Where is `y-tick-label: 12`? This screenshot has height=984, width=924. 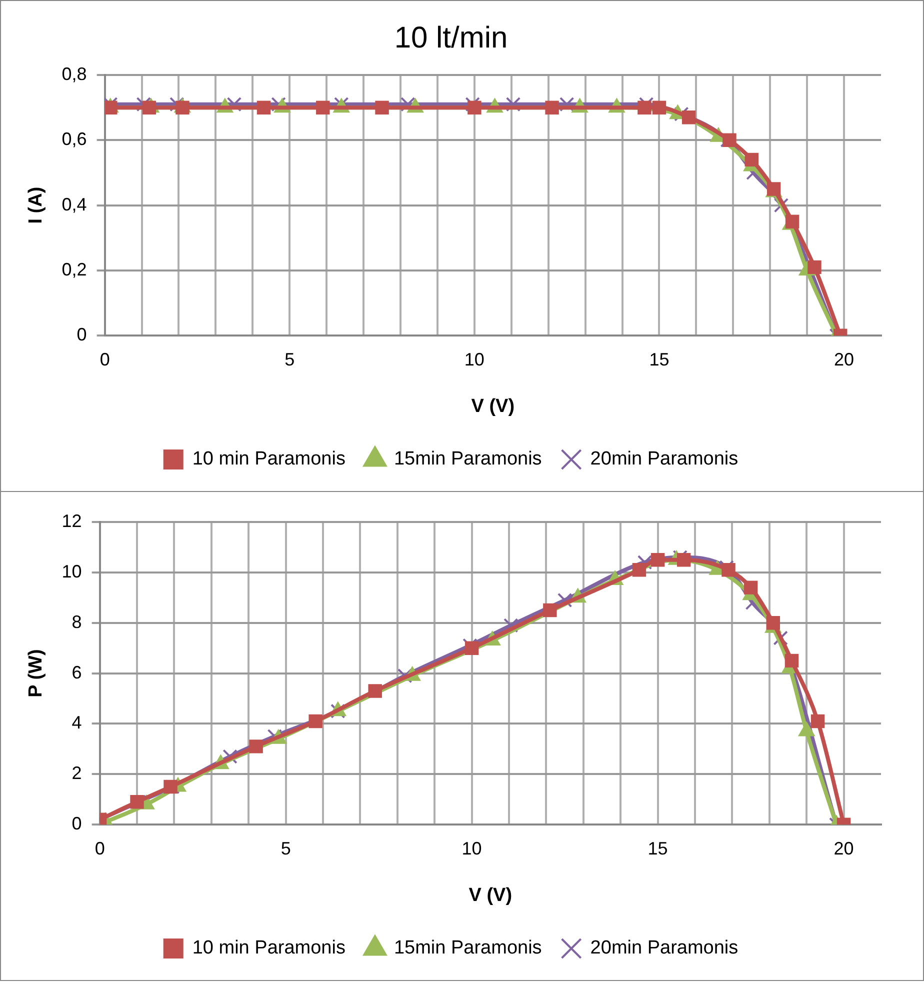 y-tick-label: 12 is located at coordinates (72, 520).